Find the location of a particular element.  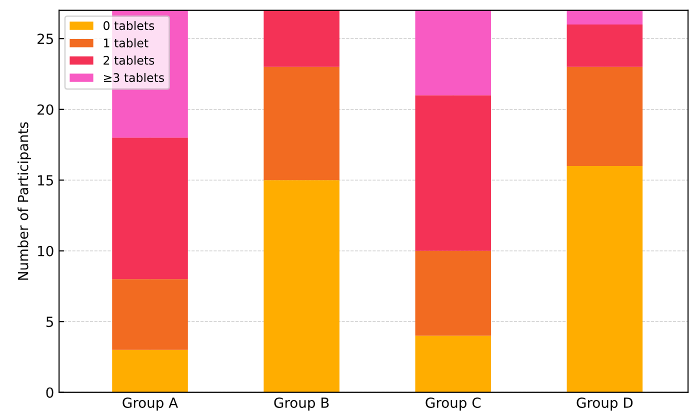

y-tick-label: 0 is located at coordinates (50, 392).